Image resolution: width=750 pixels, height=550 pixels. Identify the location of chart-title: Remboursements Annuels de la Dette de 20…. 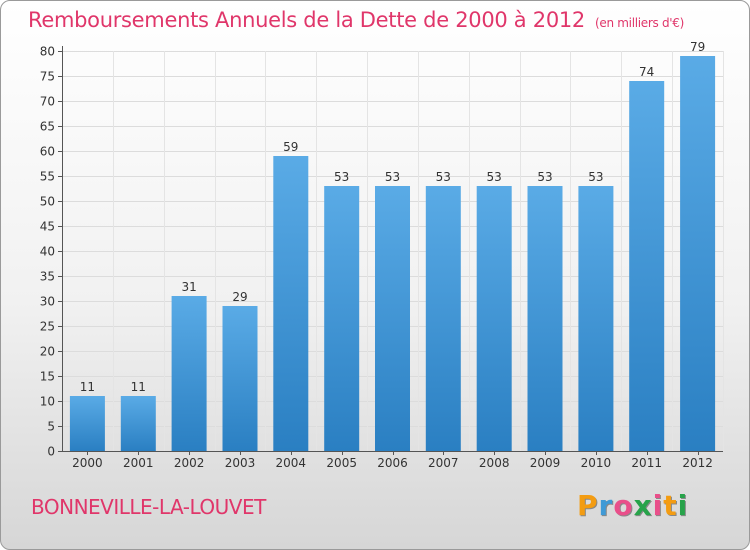
(356, 20).